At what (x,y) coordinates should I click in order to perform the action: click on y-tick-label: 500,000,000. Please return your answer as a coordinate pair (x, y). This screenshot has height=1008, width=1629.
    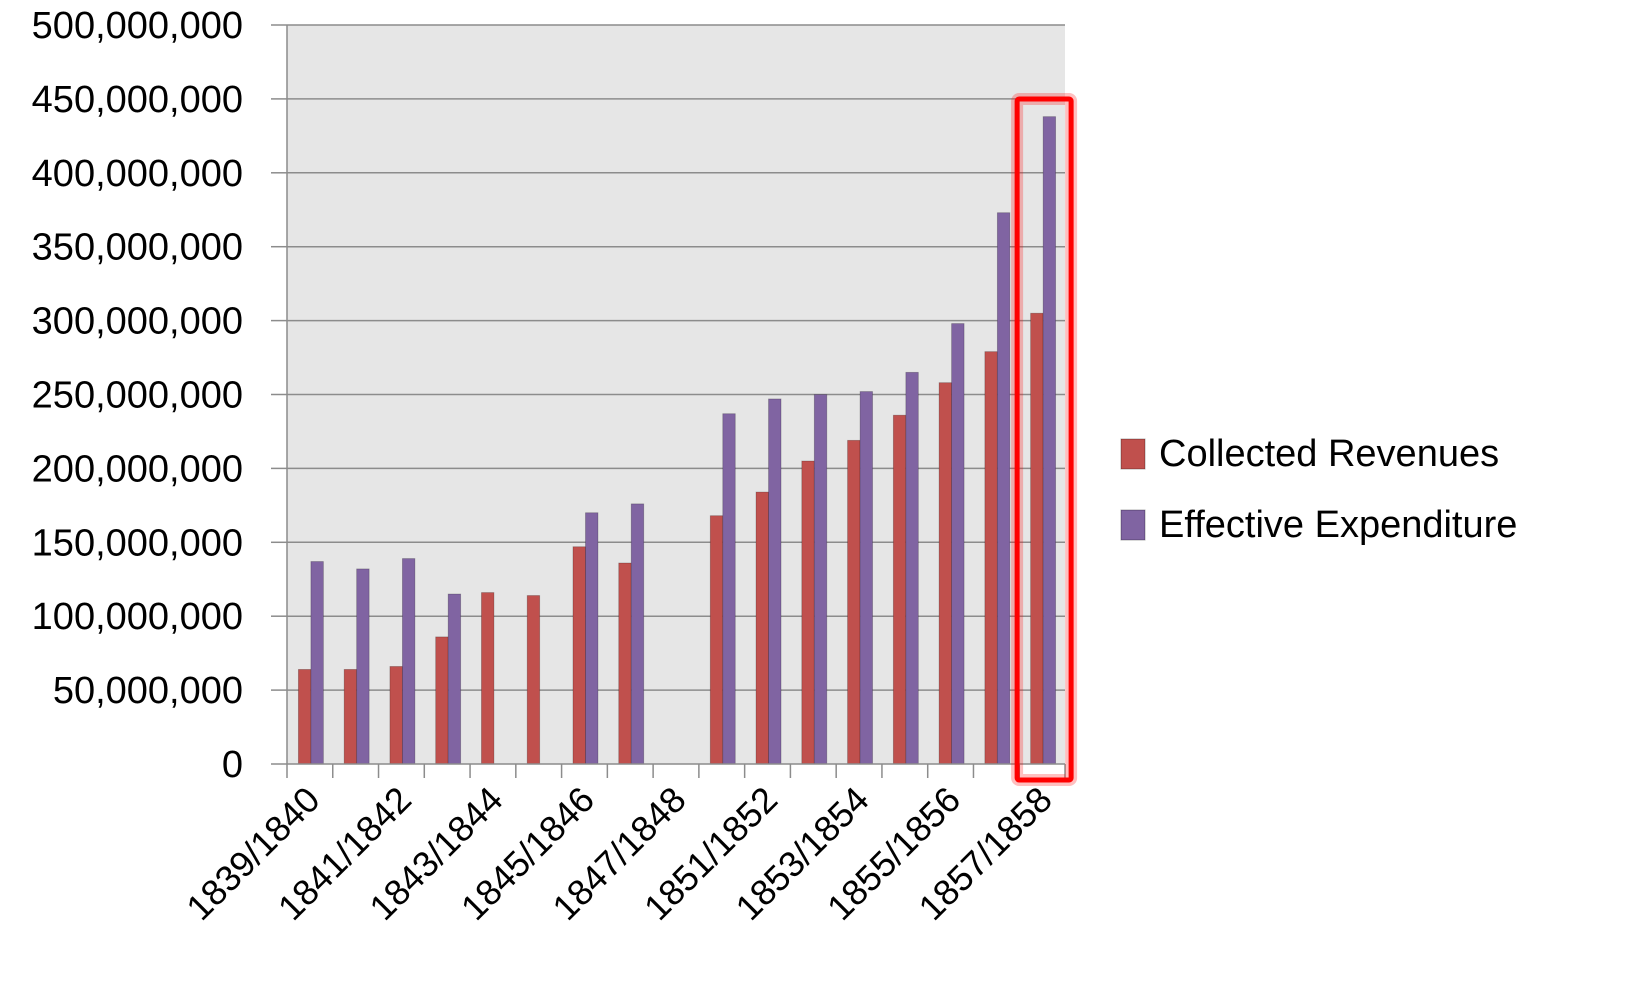
    Looking at the image, I should click on (137, 26).